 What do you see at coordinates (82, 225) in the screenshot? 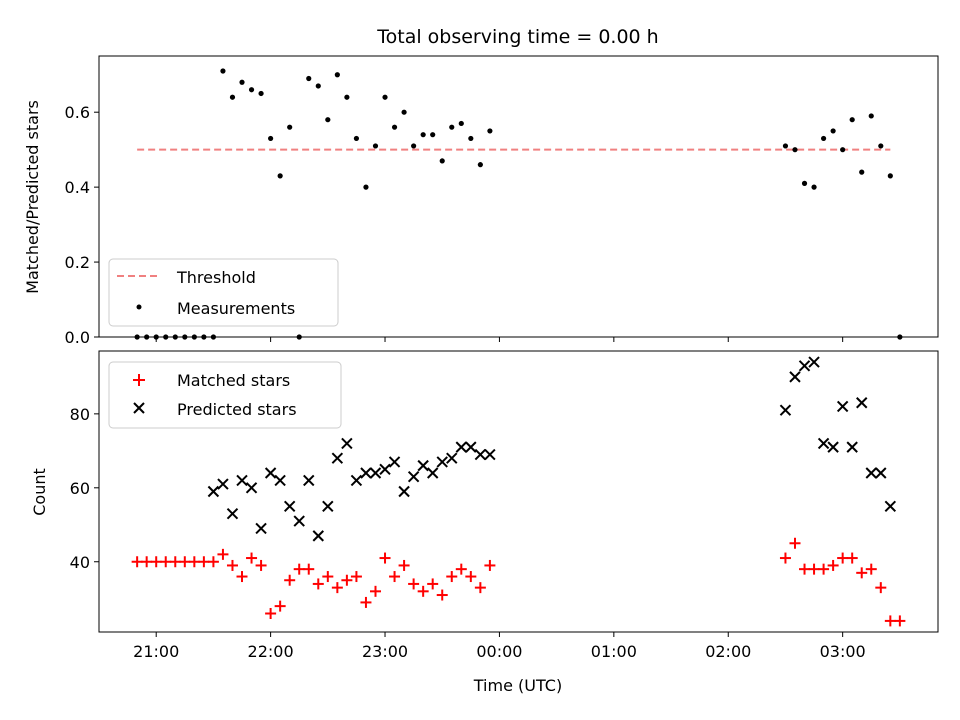
I see `top-y-ticks: 0.0 0.2 0.4 0.6` at bounding box center [82, 225].